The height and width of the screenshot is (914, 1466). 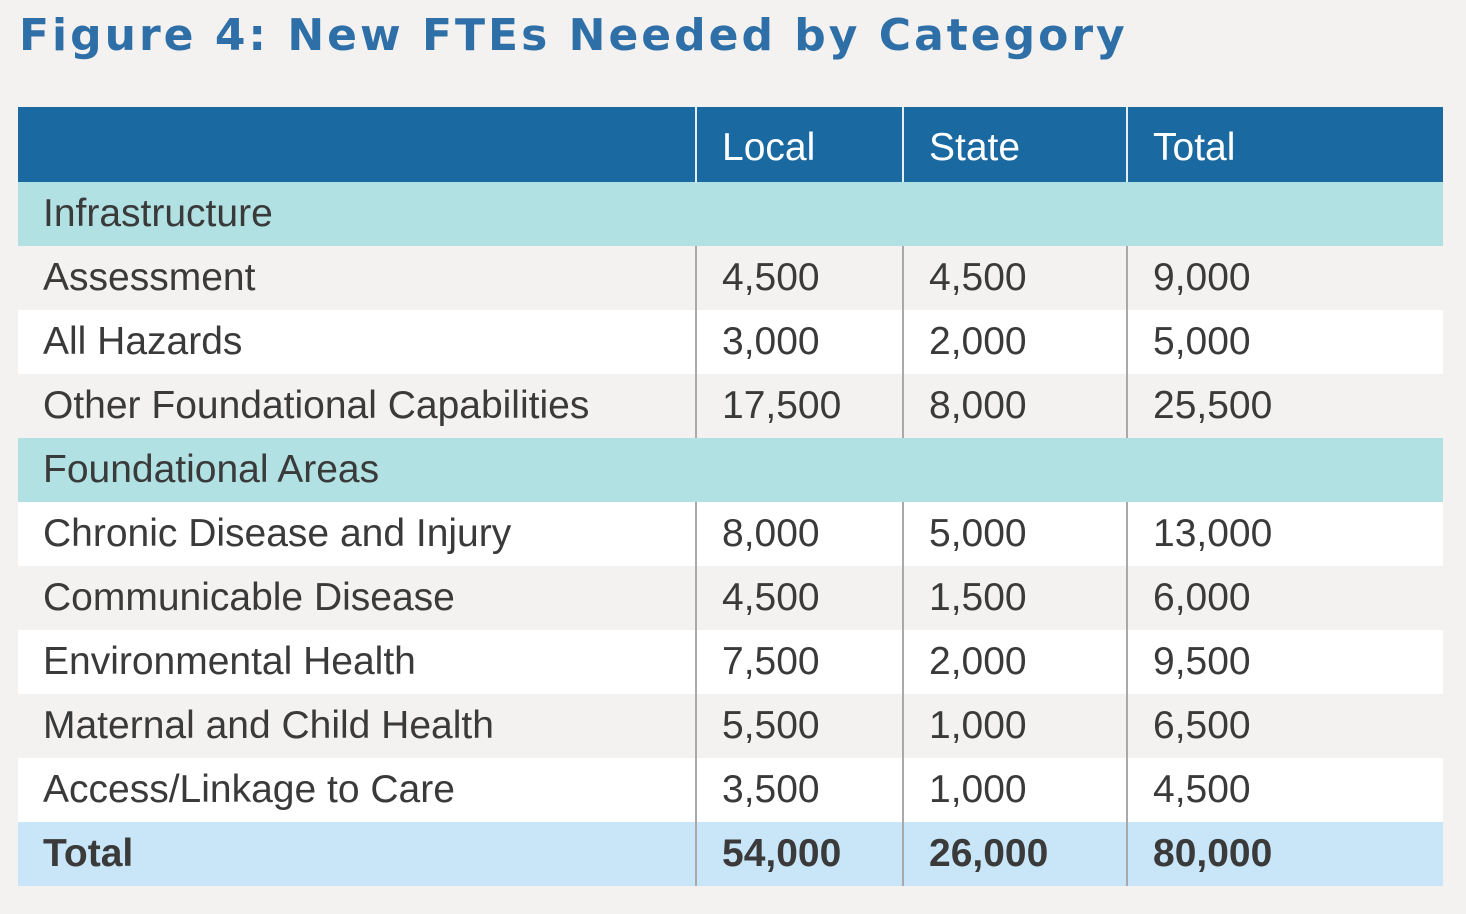 What do you see at coordinates (798, 144) in the screenshot?
I see `column-header: Local` at bounding box center [798, 144].